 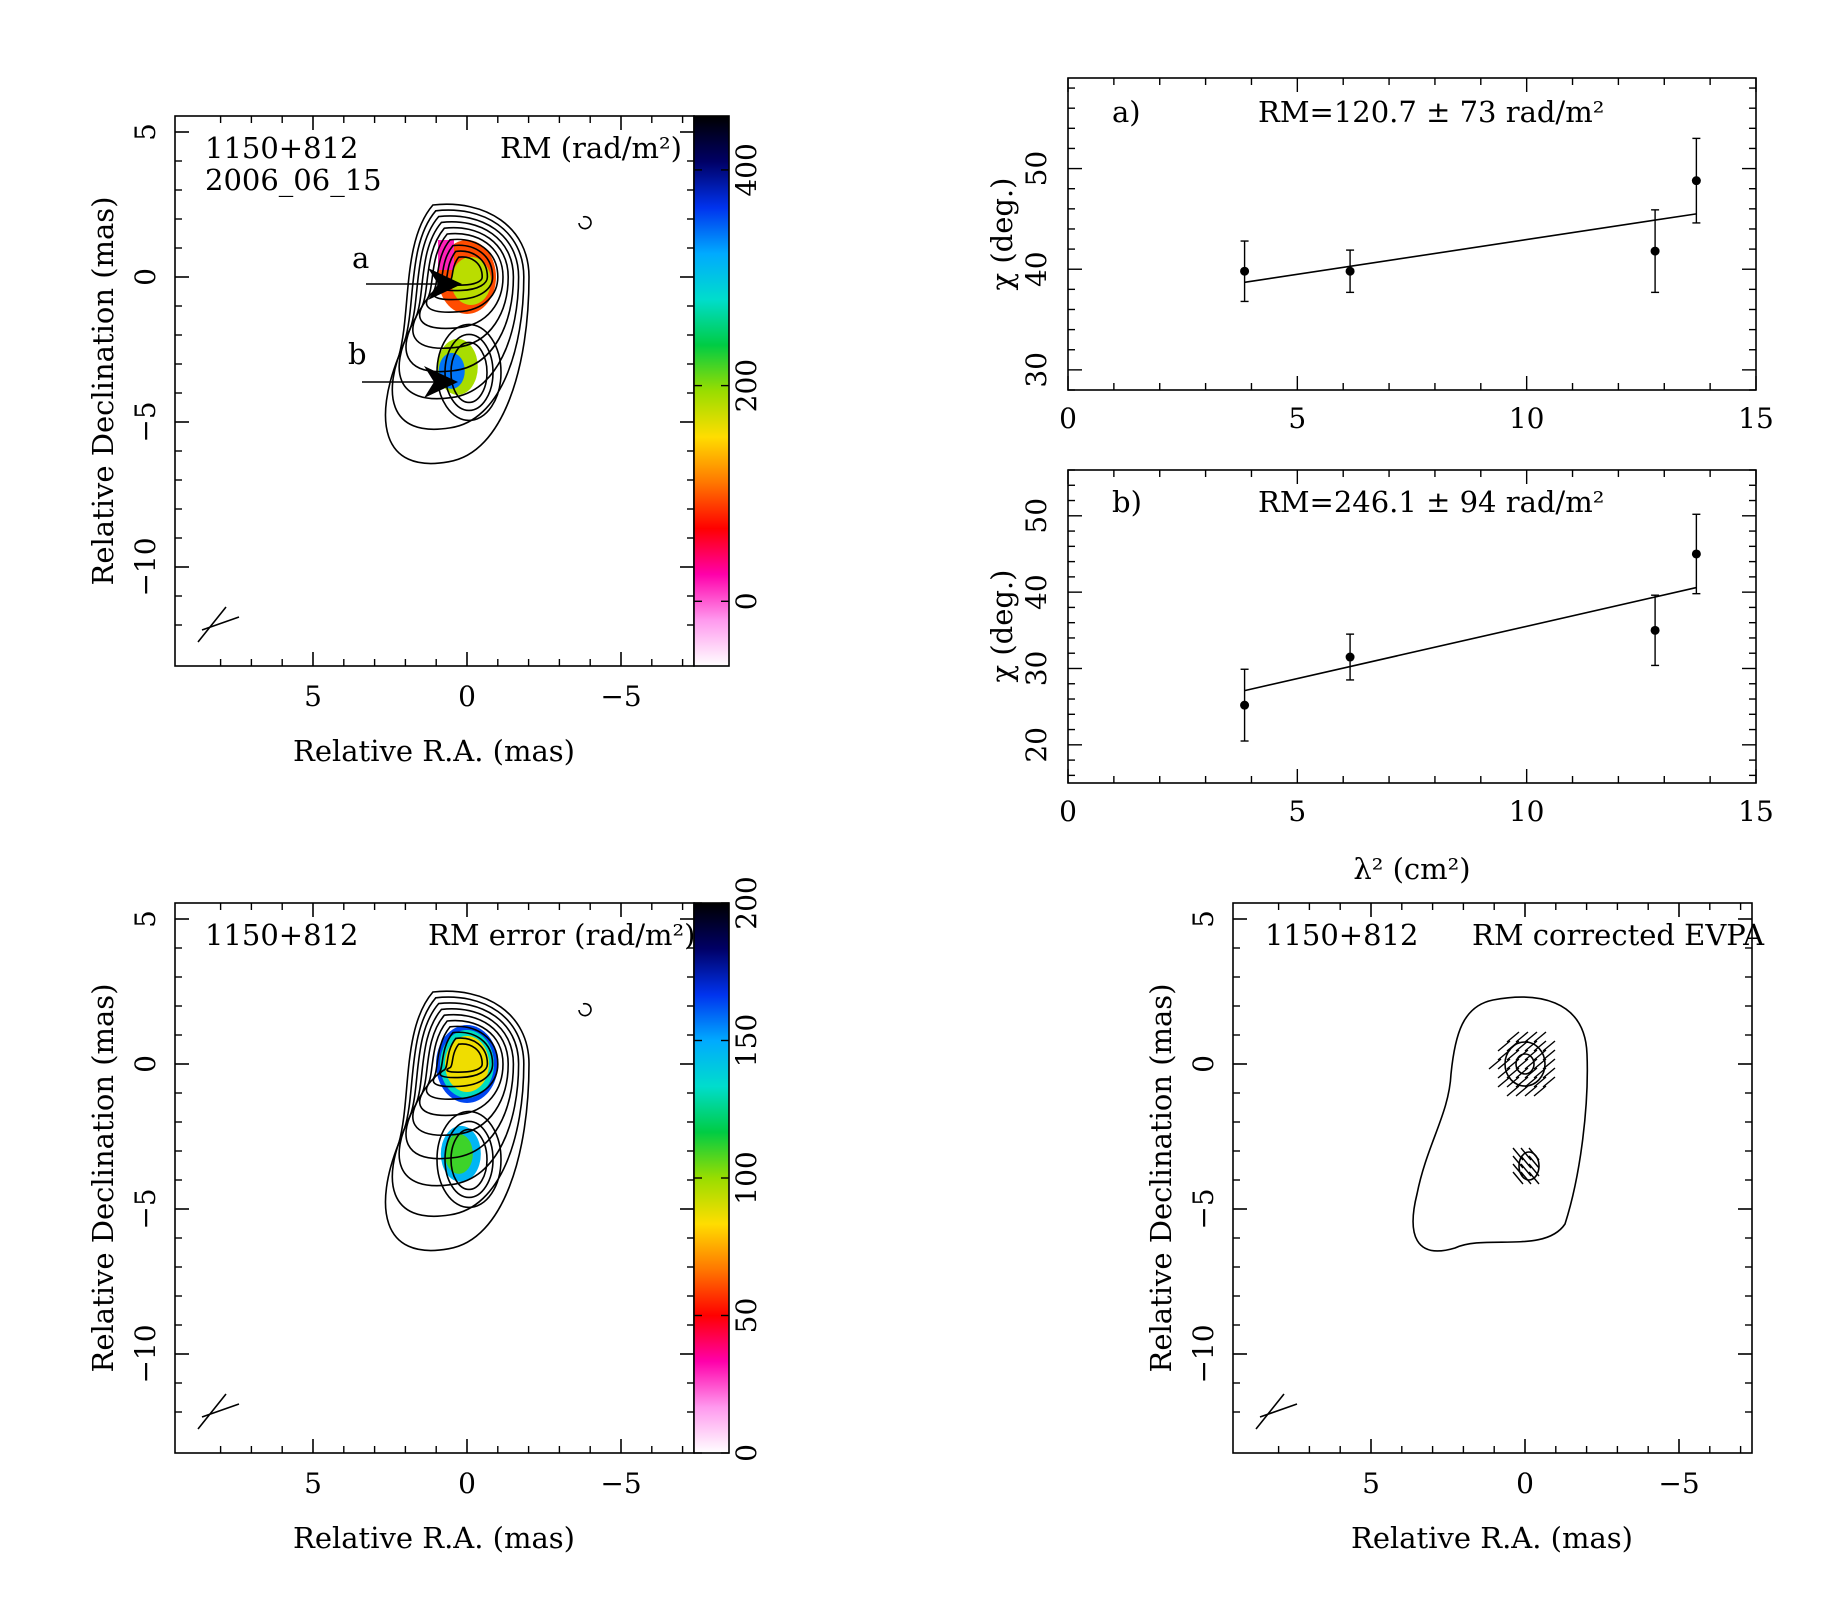 What do you see at coordinates (1276, 1411) in the screenshot?
I see `evpa-beam-icon` at bounding box center [1276, 1411].